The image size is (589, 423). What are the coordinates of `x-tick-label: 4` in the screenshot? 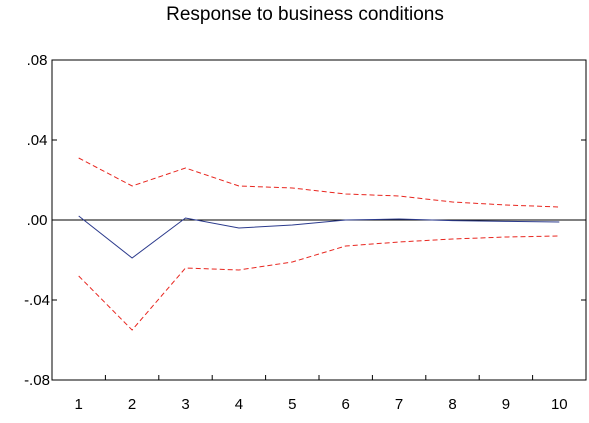 It's located at (239, 404).